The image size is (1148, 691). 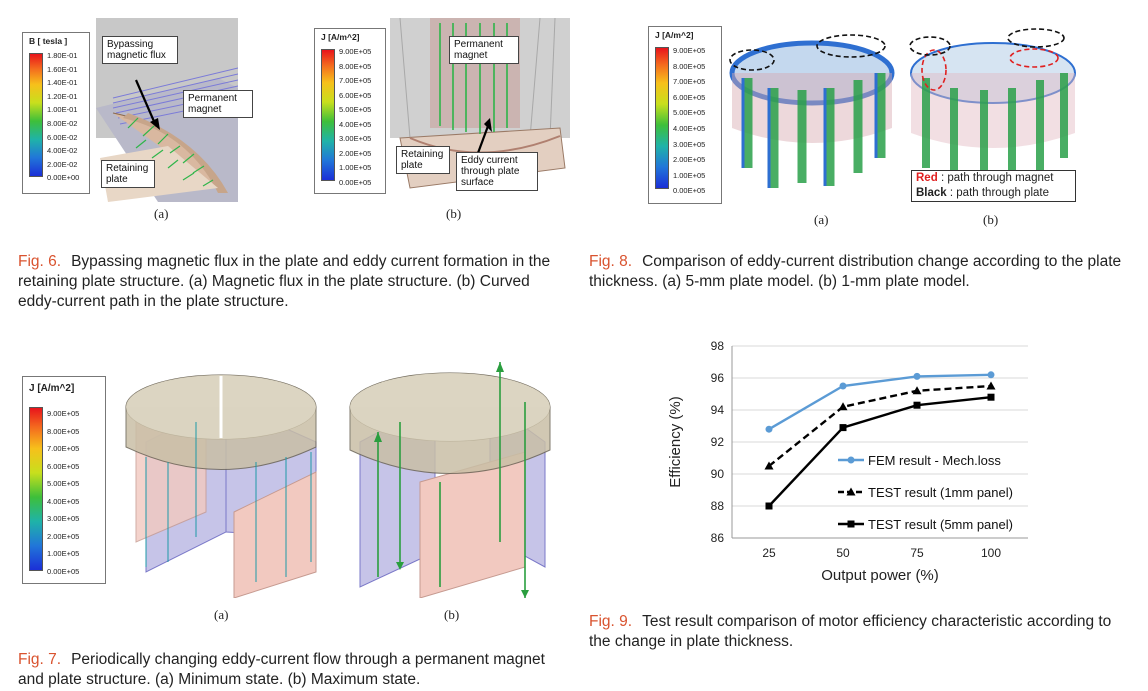 What do you see at coordinates (328, 115) in the screenshot?
I see `fig6b-color-bar` at bounding box center [328, 115].